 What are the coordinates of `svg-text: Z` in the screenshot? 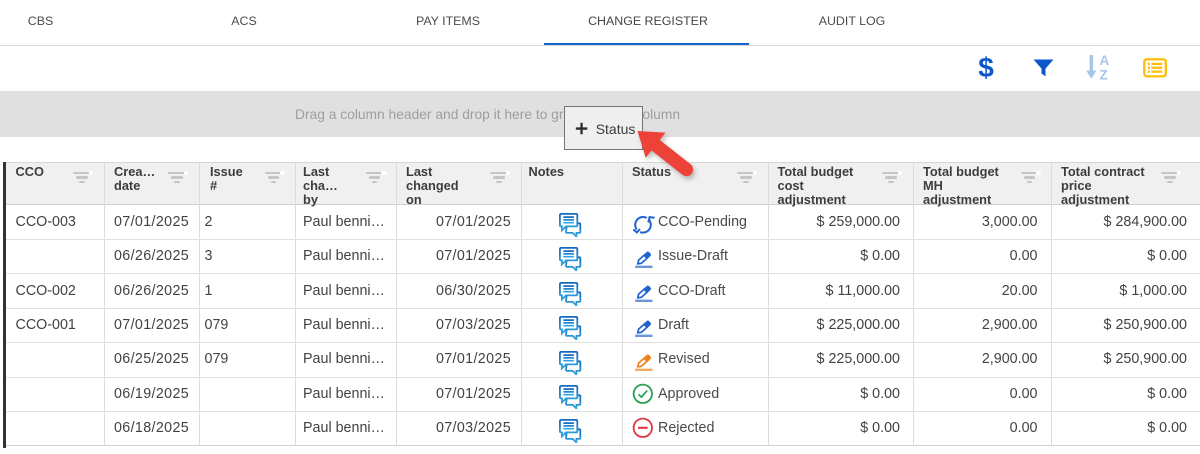 It's located at (1104, 74).